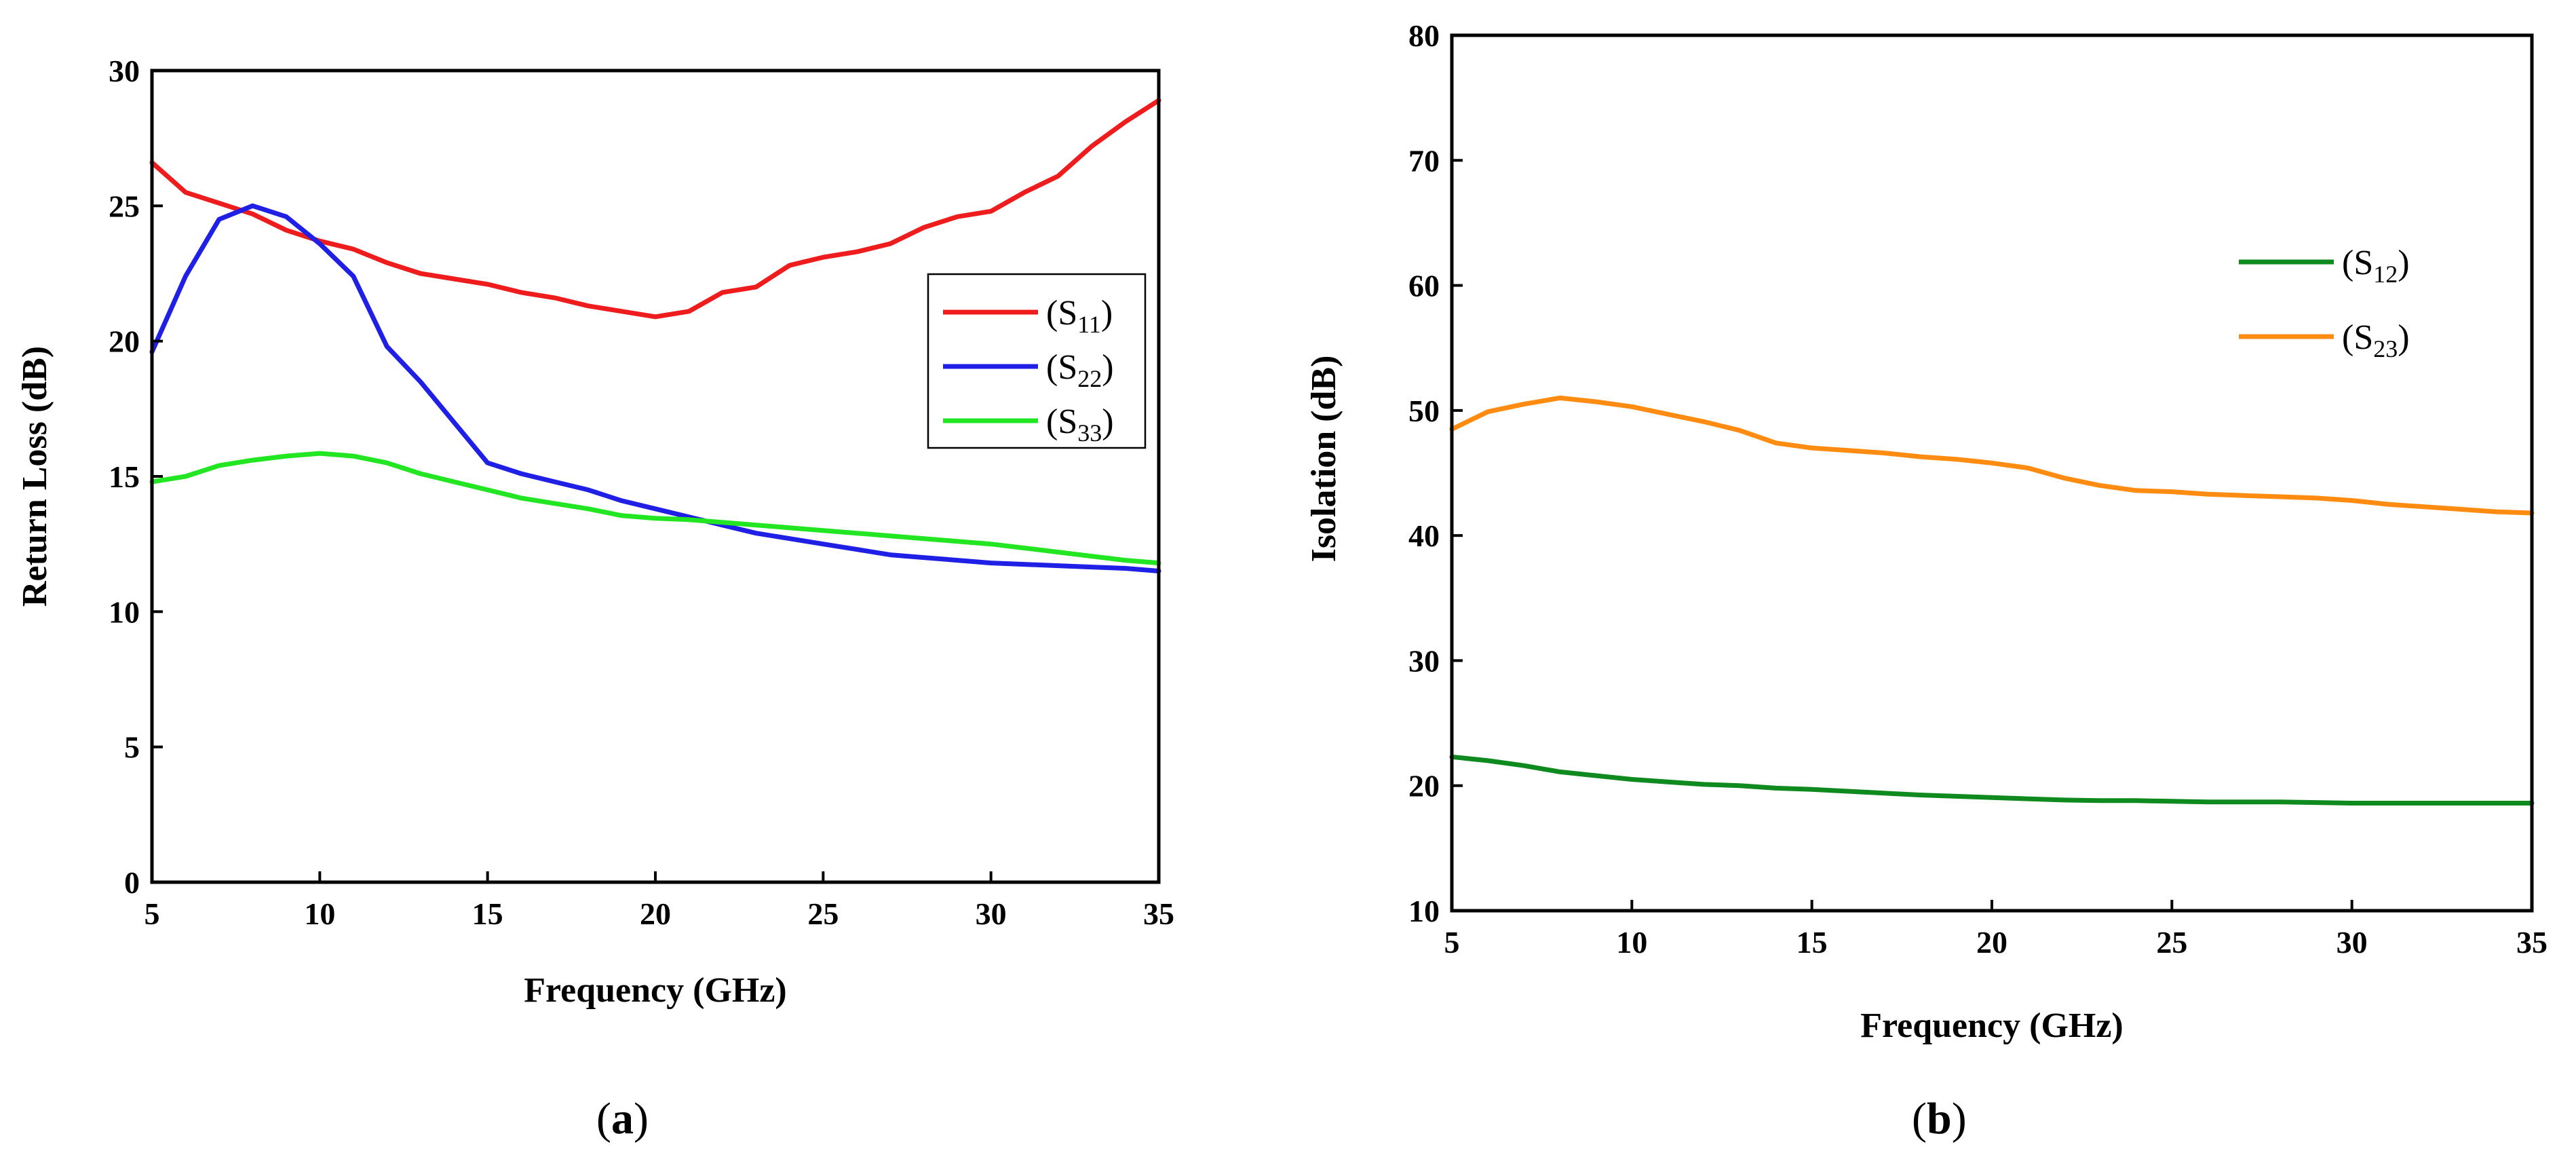  What do you see at coordinates (124, 206) in the screenshot?
I see `a-y-tick-label: 25` at bounding box center [124, 206].